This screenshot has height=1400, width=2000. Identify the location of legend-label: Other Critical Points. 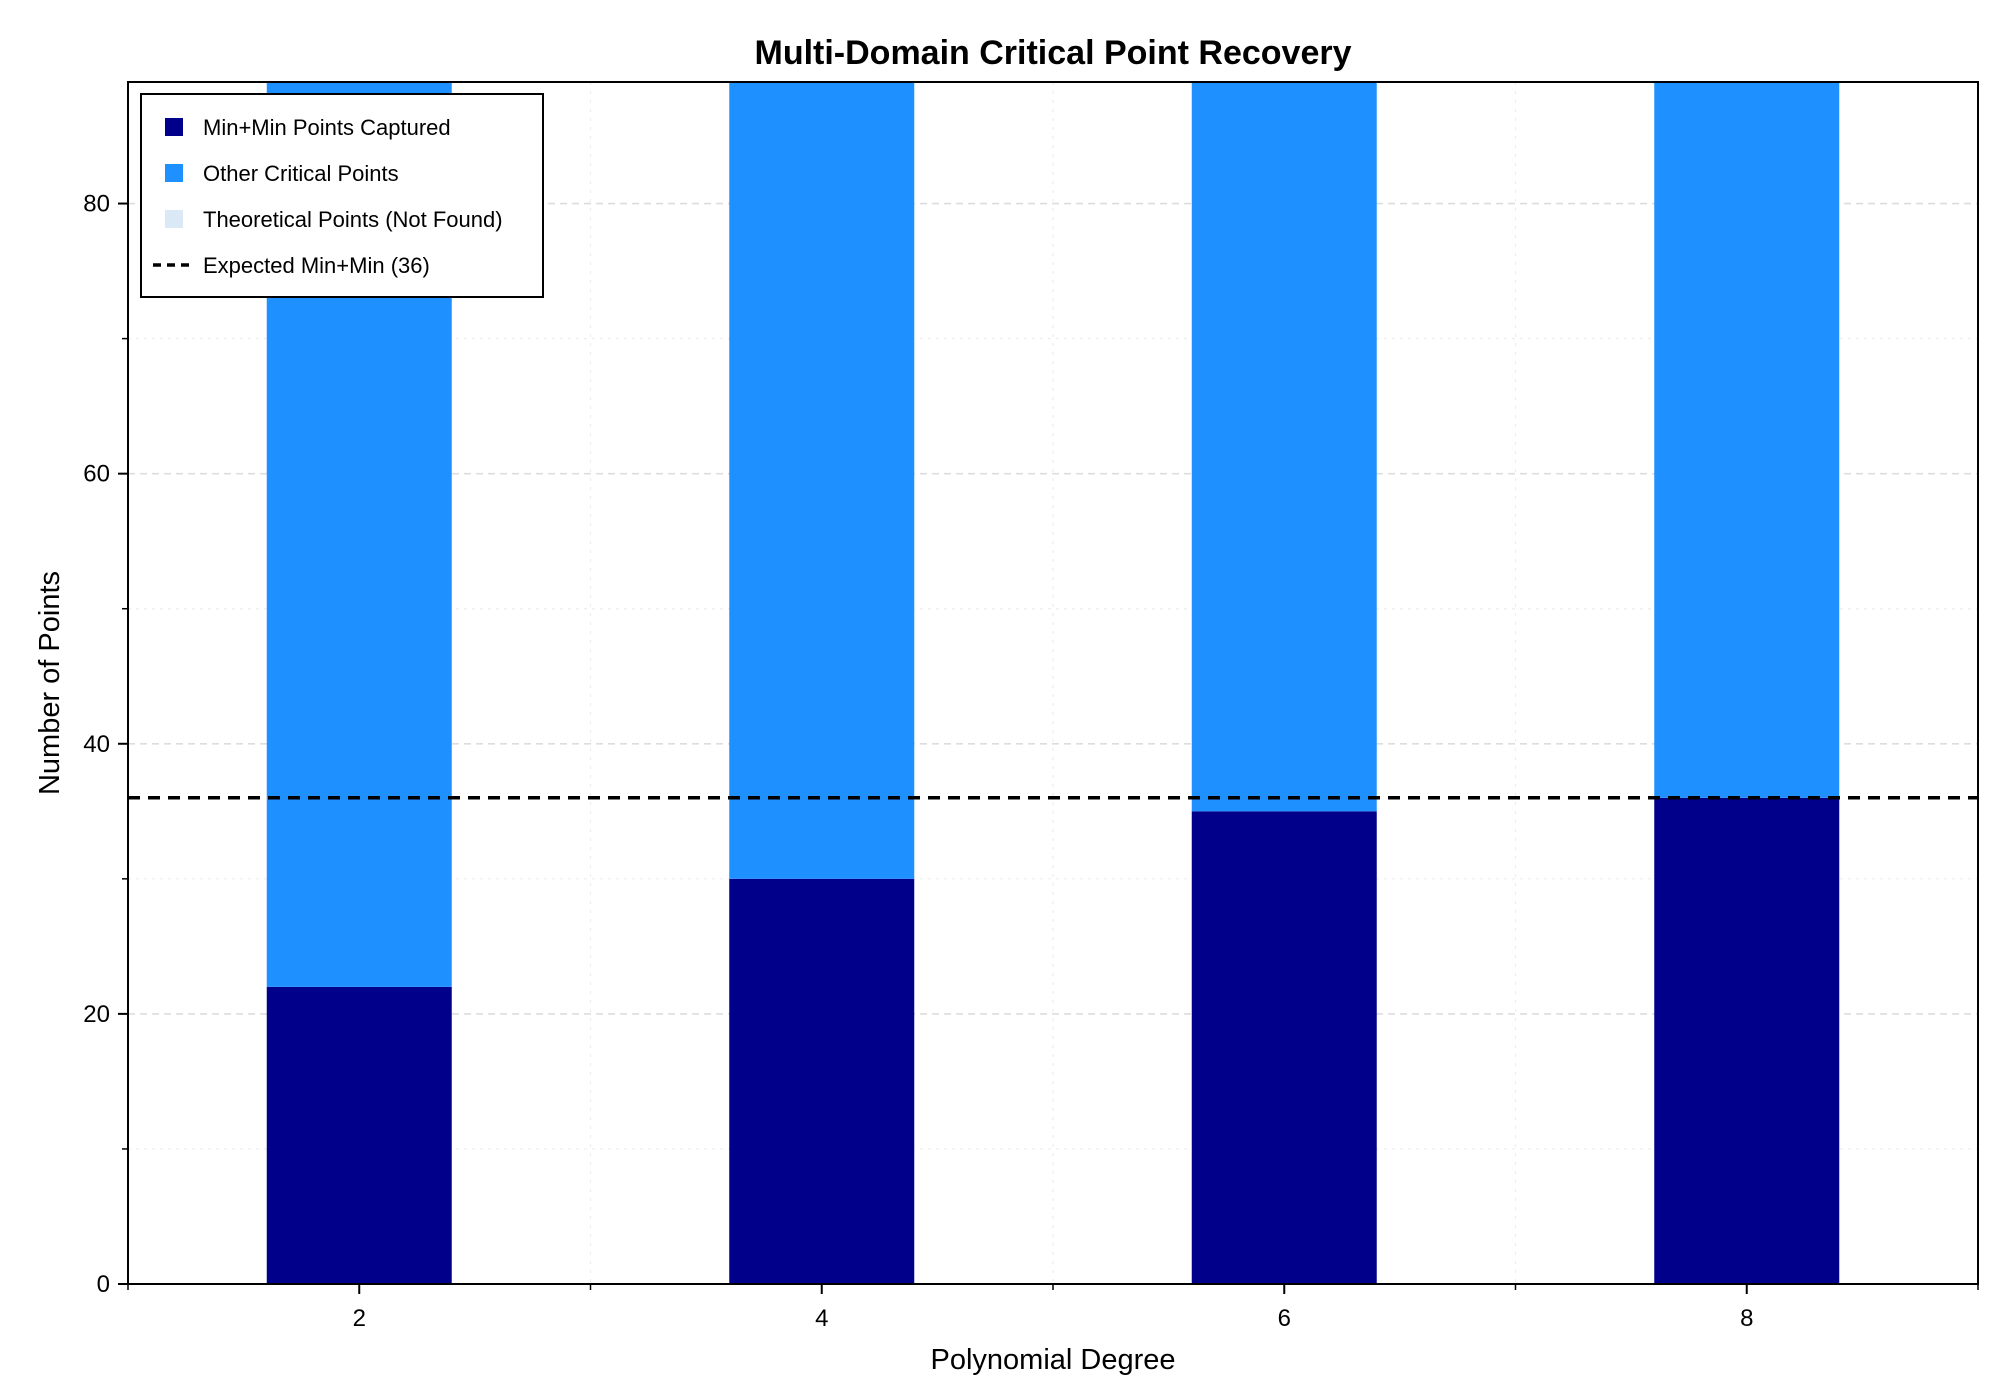
(301, 173).